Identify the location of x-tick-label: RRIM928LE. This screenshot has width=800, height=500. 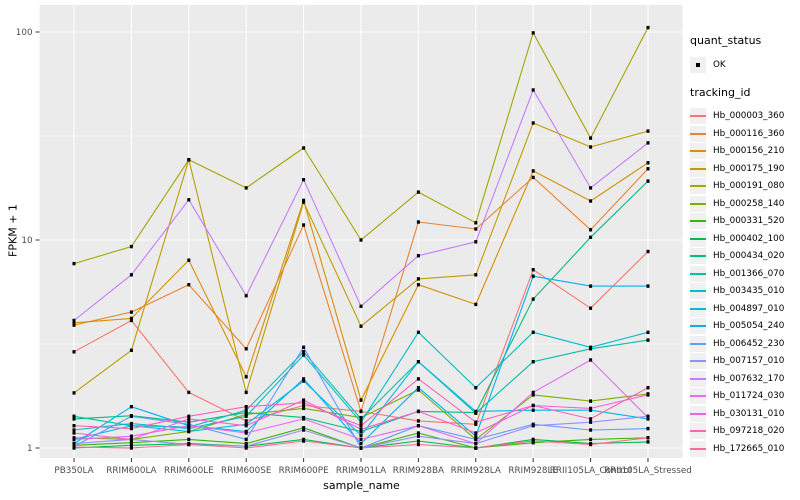
(533, 471).